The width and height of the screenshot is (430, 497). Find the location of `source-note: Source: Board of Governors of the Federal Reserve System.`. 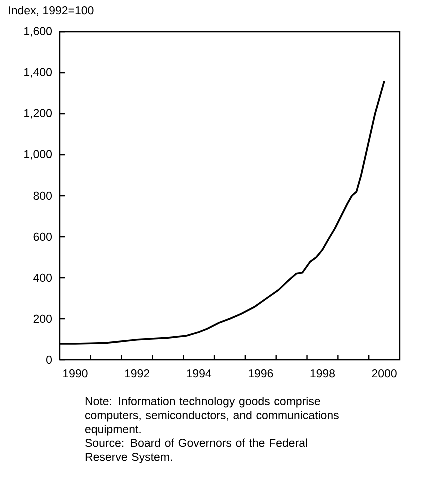

source-note: Source: Board of Governors of the Federal Reserve System. is located at coordinates (197, 451).